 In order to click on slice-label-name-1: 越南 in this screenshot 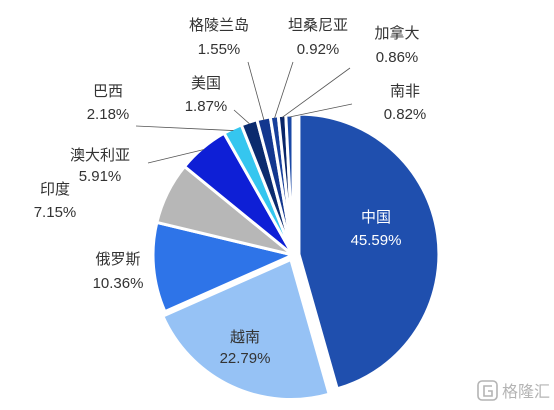, I will do `click(245, 337)`.